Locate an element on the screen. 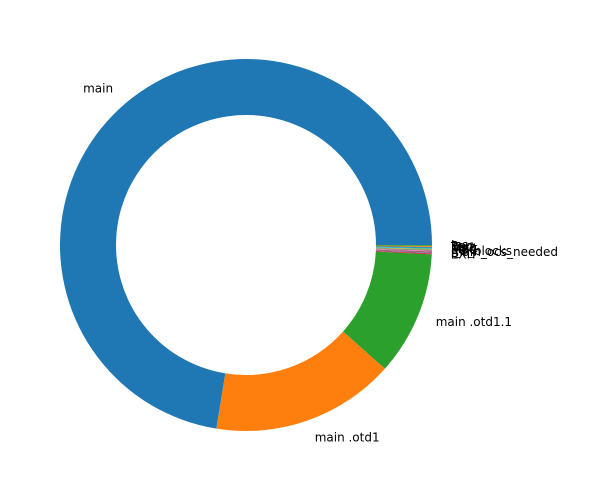  slice-main-otd1 is located at coordinates (300, 381).